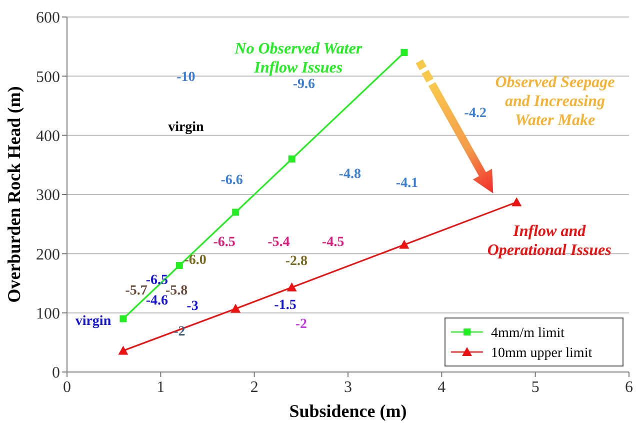 This screenshot has height=423, width=637. What do you see at coordinates (254, 387) in the screenshot?
I see `x-tick-label: 2` at bounding box center [254, 387].